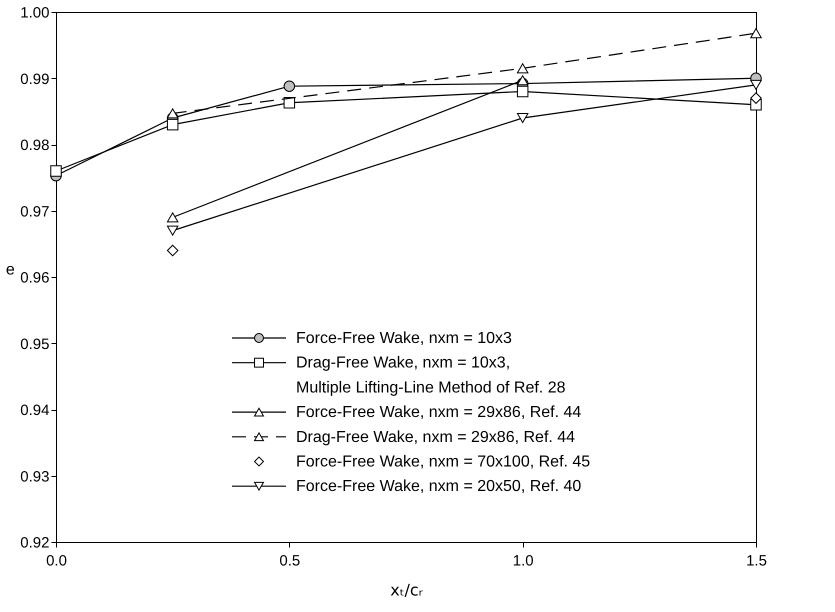 Image resolution: width=835 pixels, height=612 pixels. What do you see at coordinates (439, 487) in the screenshot?
I see `legend-label: Force-Free Wake, nxm = 20x50, Ref. 40` at bounding box center [439, 487].